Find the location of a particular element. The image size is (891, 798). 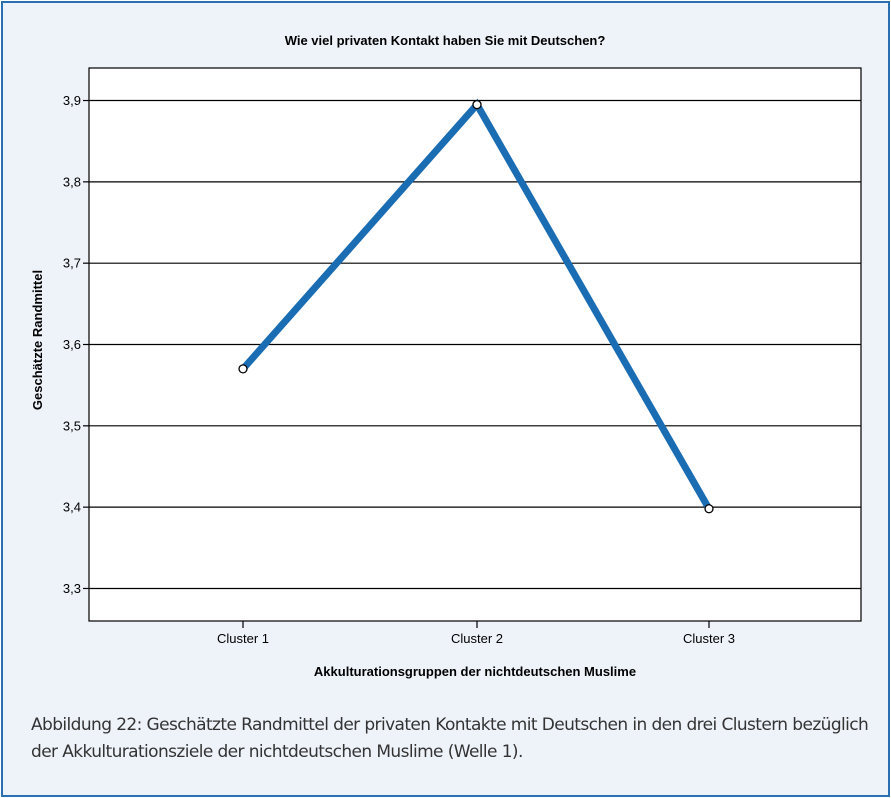

y-tick-label: 3,6 is located at coordinates (72, 344).